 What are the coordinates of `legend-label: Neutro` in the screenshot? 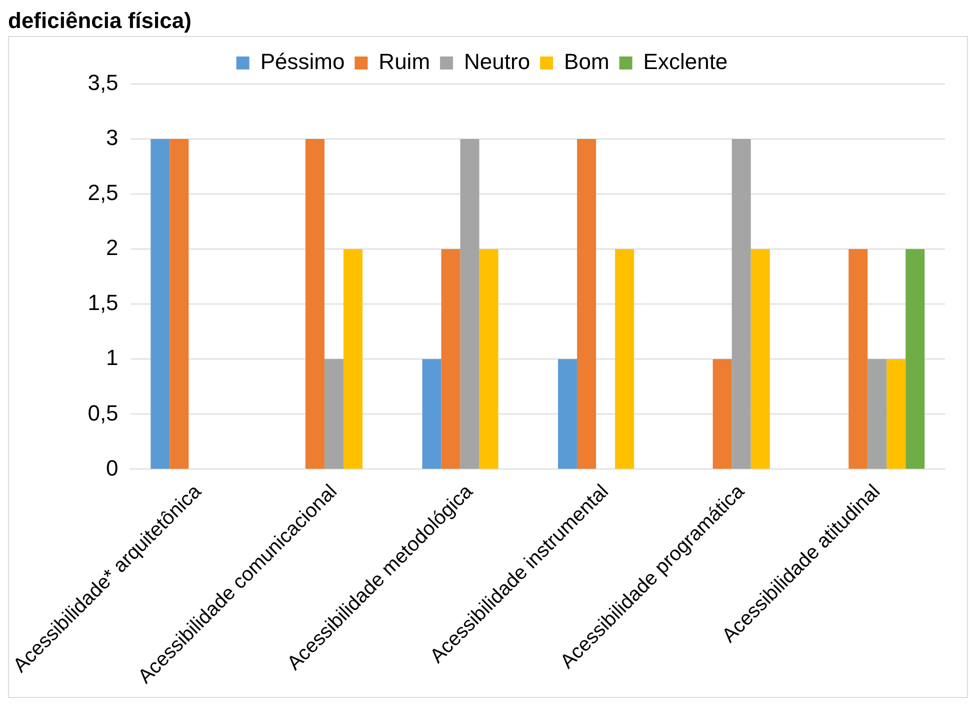 It's located at (497, 61).